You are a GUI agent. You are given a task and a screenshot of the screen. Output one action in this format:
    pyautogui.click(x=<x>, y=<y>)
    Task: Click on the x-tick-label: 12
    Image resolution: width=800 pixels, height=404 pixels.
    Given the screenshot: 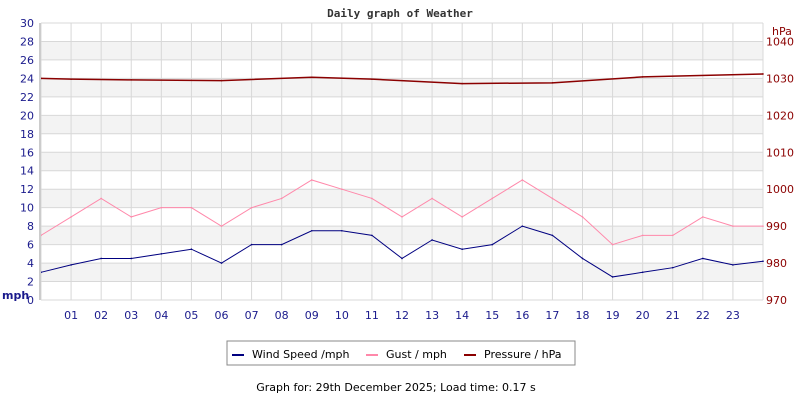 What is the action you would take?
    pyautogui.click(x=402, y=315)
    